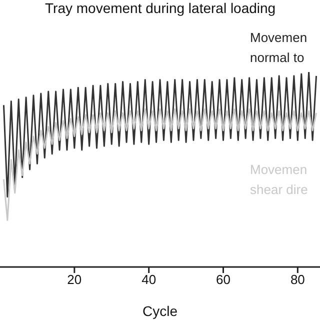 Image resolution: width=320 pixels, height=320 pixels. I want to click on x-tick-label: 20, so click(74, 280).